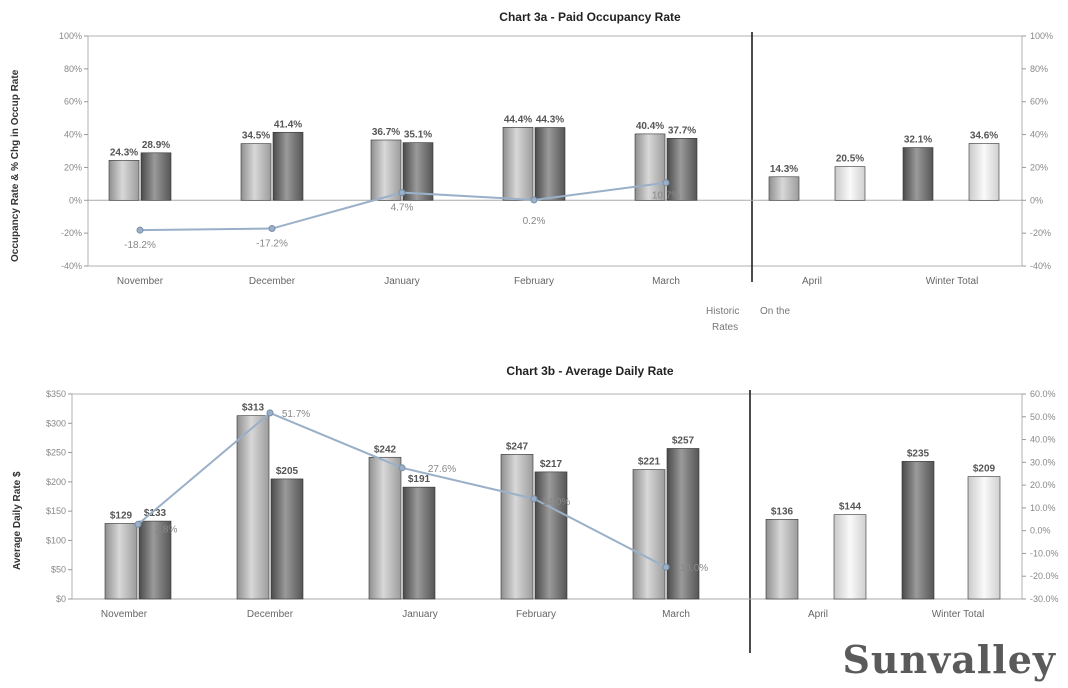 This screenshot has width=1068, height=688. What do you see at coordinates (1043, 417) in the screenshot?
I see `chart-3b-y2-tick-label: 50.0%` at bounding box center [1043, 417].